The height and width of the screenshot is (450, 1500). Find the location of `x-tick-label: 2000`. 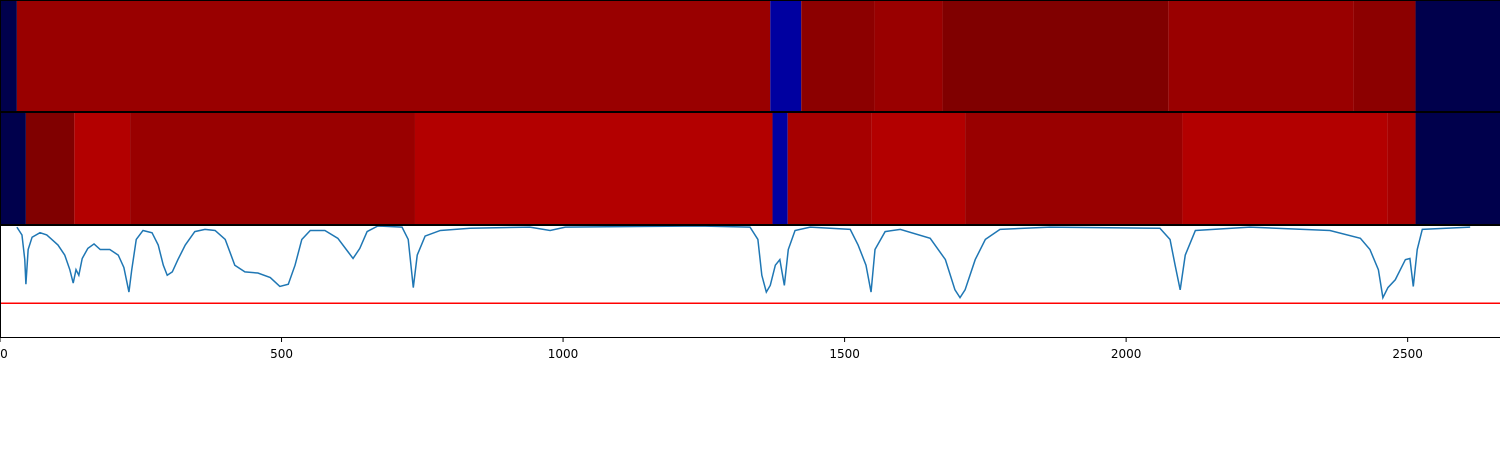

x-tick-label: 2000 is located at coordinates (1126, 354).